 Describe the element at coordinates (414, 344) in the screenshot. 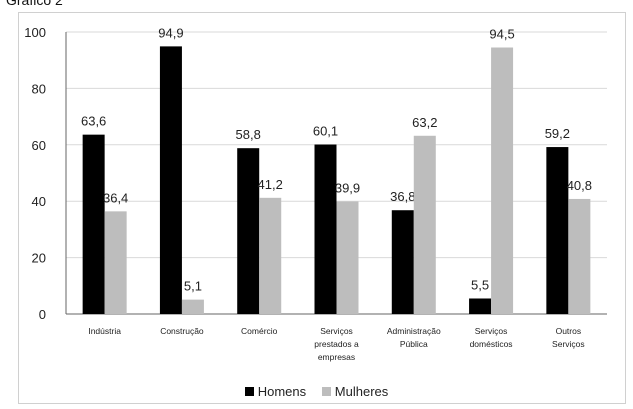

I see `x-tick-label: Pública` at that location.